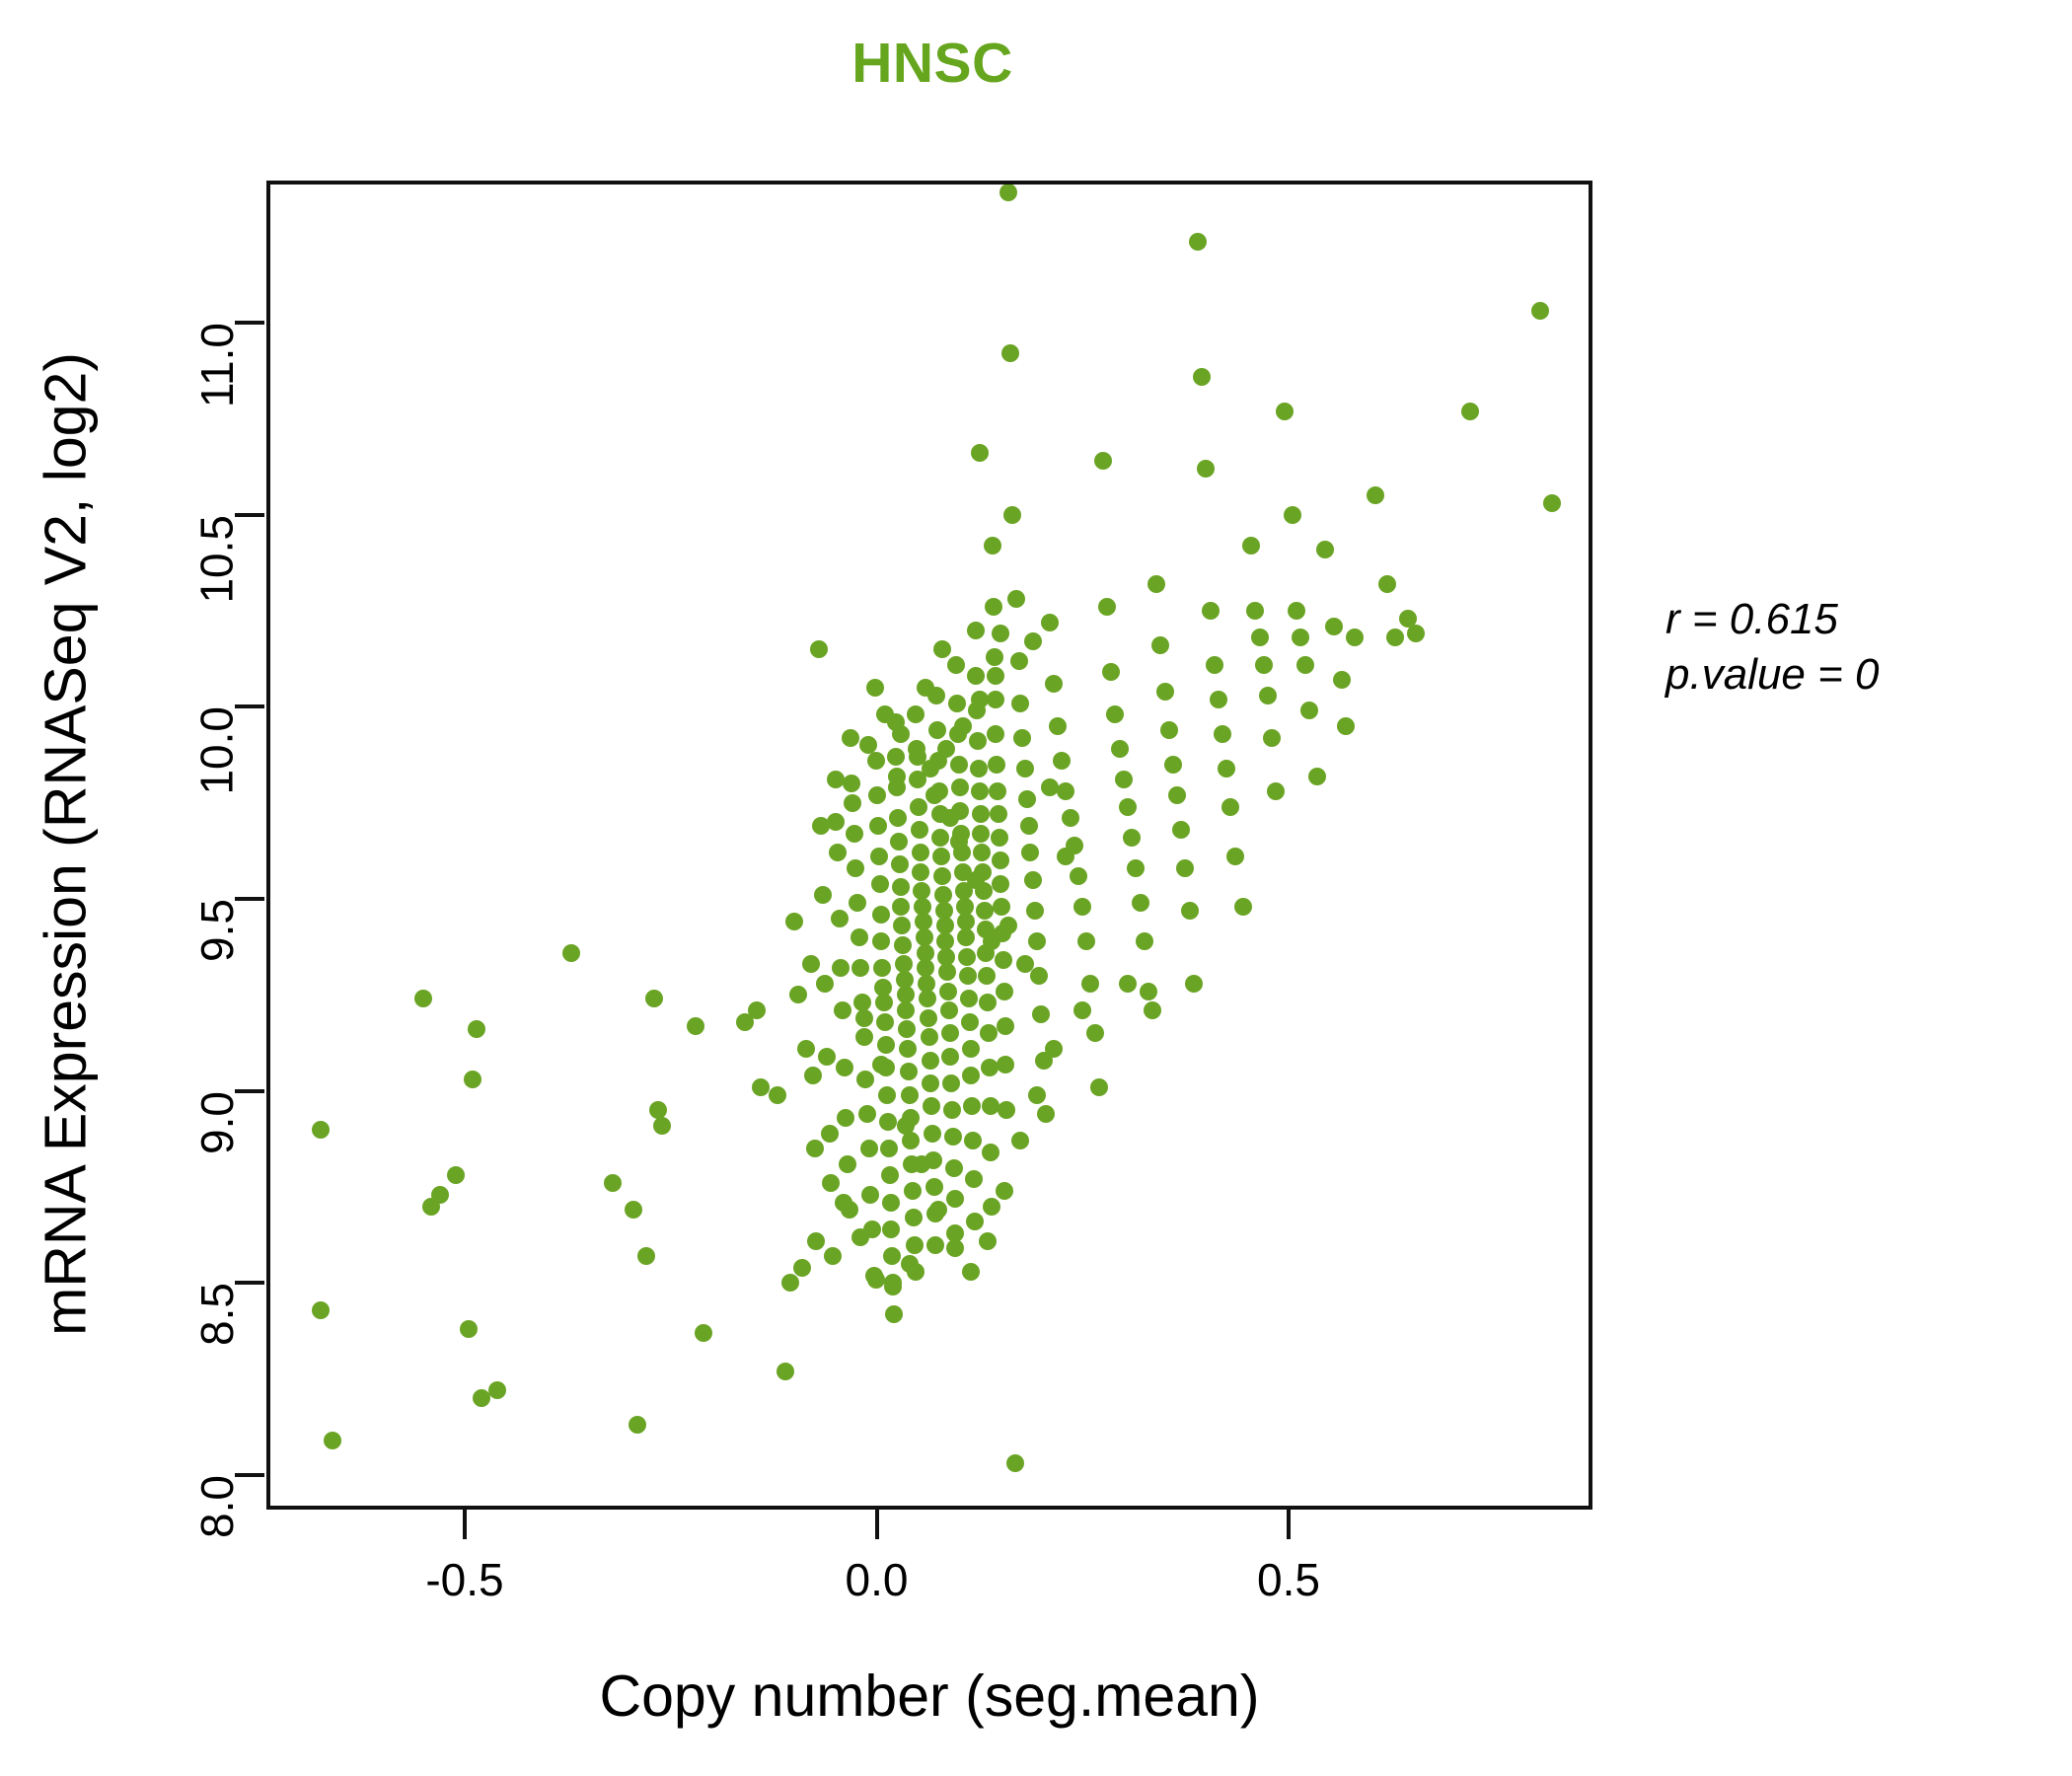 The width and height of the screenshot is (2072, 1776). I want to click on y-tick-label: 8.0, so click(217, 1506).